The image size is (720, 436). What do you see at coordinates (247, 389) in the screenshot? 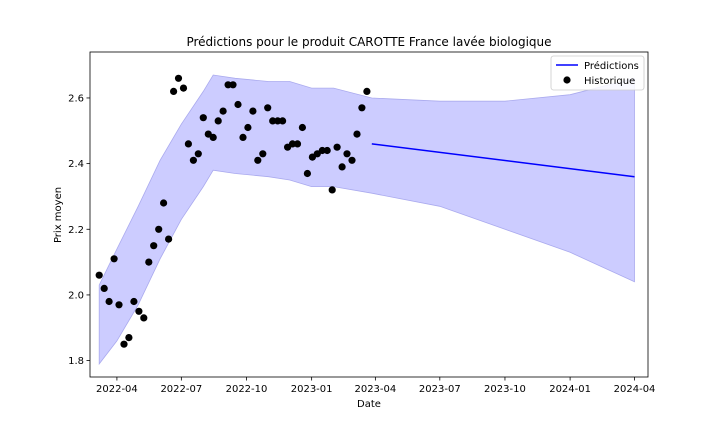
I see `x-tick-label: 2022-10` at bounding box center [247, 389].